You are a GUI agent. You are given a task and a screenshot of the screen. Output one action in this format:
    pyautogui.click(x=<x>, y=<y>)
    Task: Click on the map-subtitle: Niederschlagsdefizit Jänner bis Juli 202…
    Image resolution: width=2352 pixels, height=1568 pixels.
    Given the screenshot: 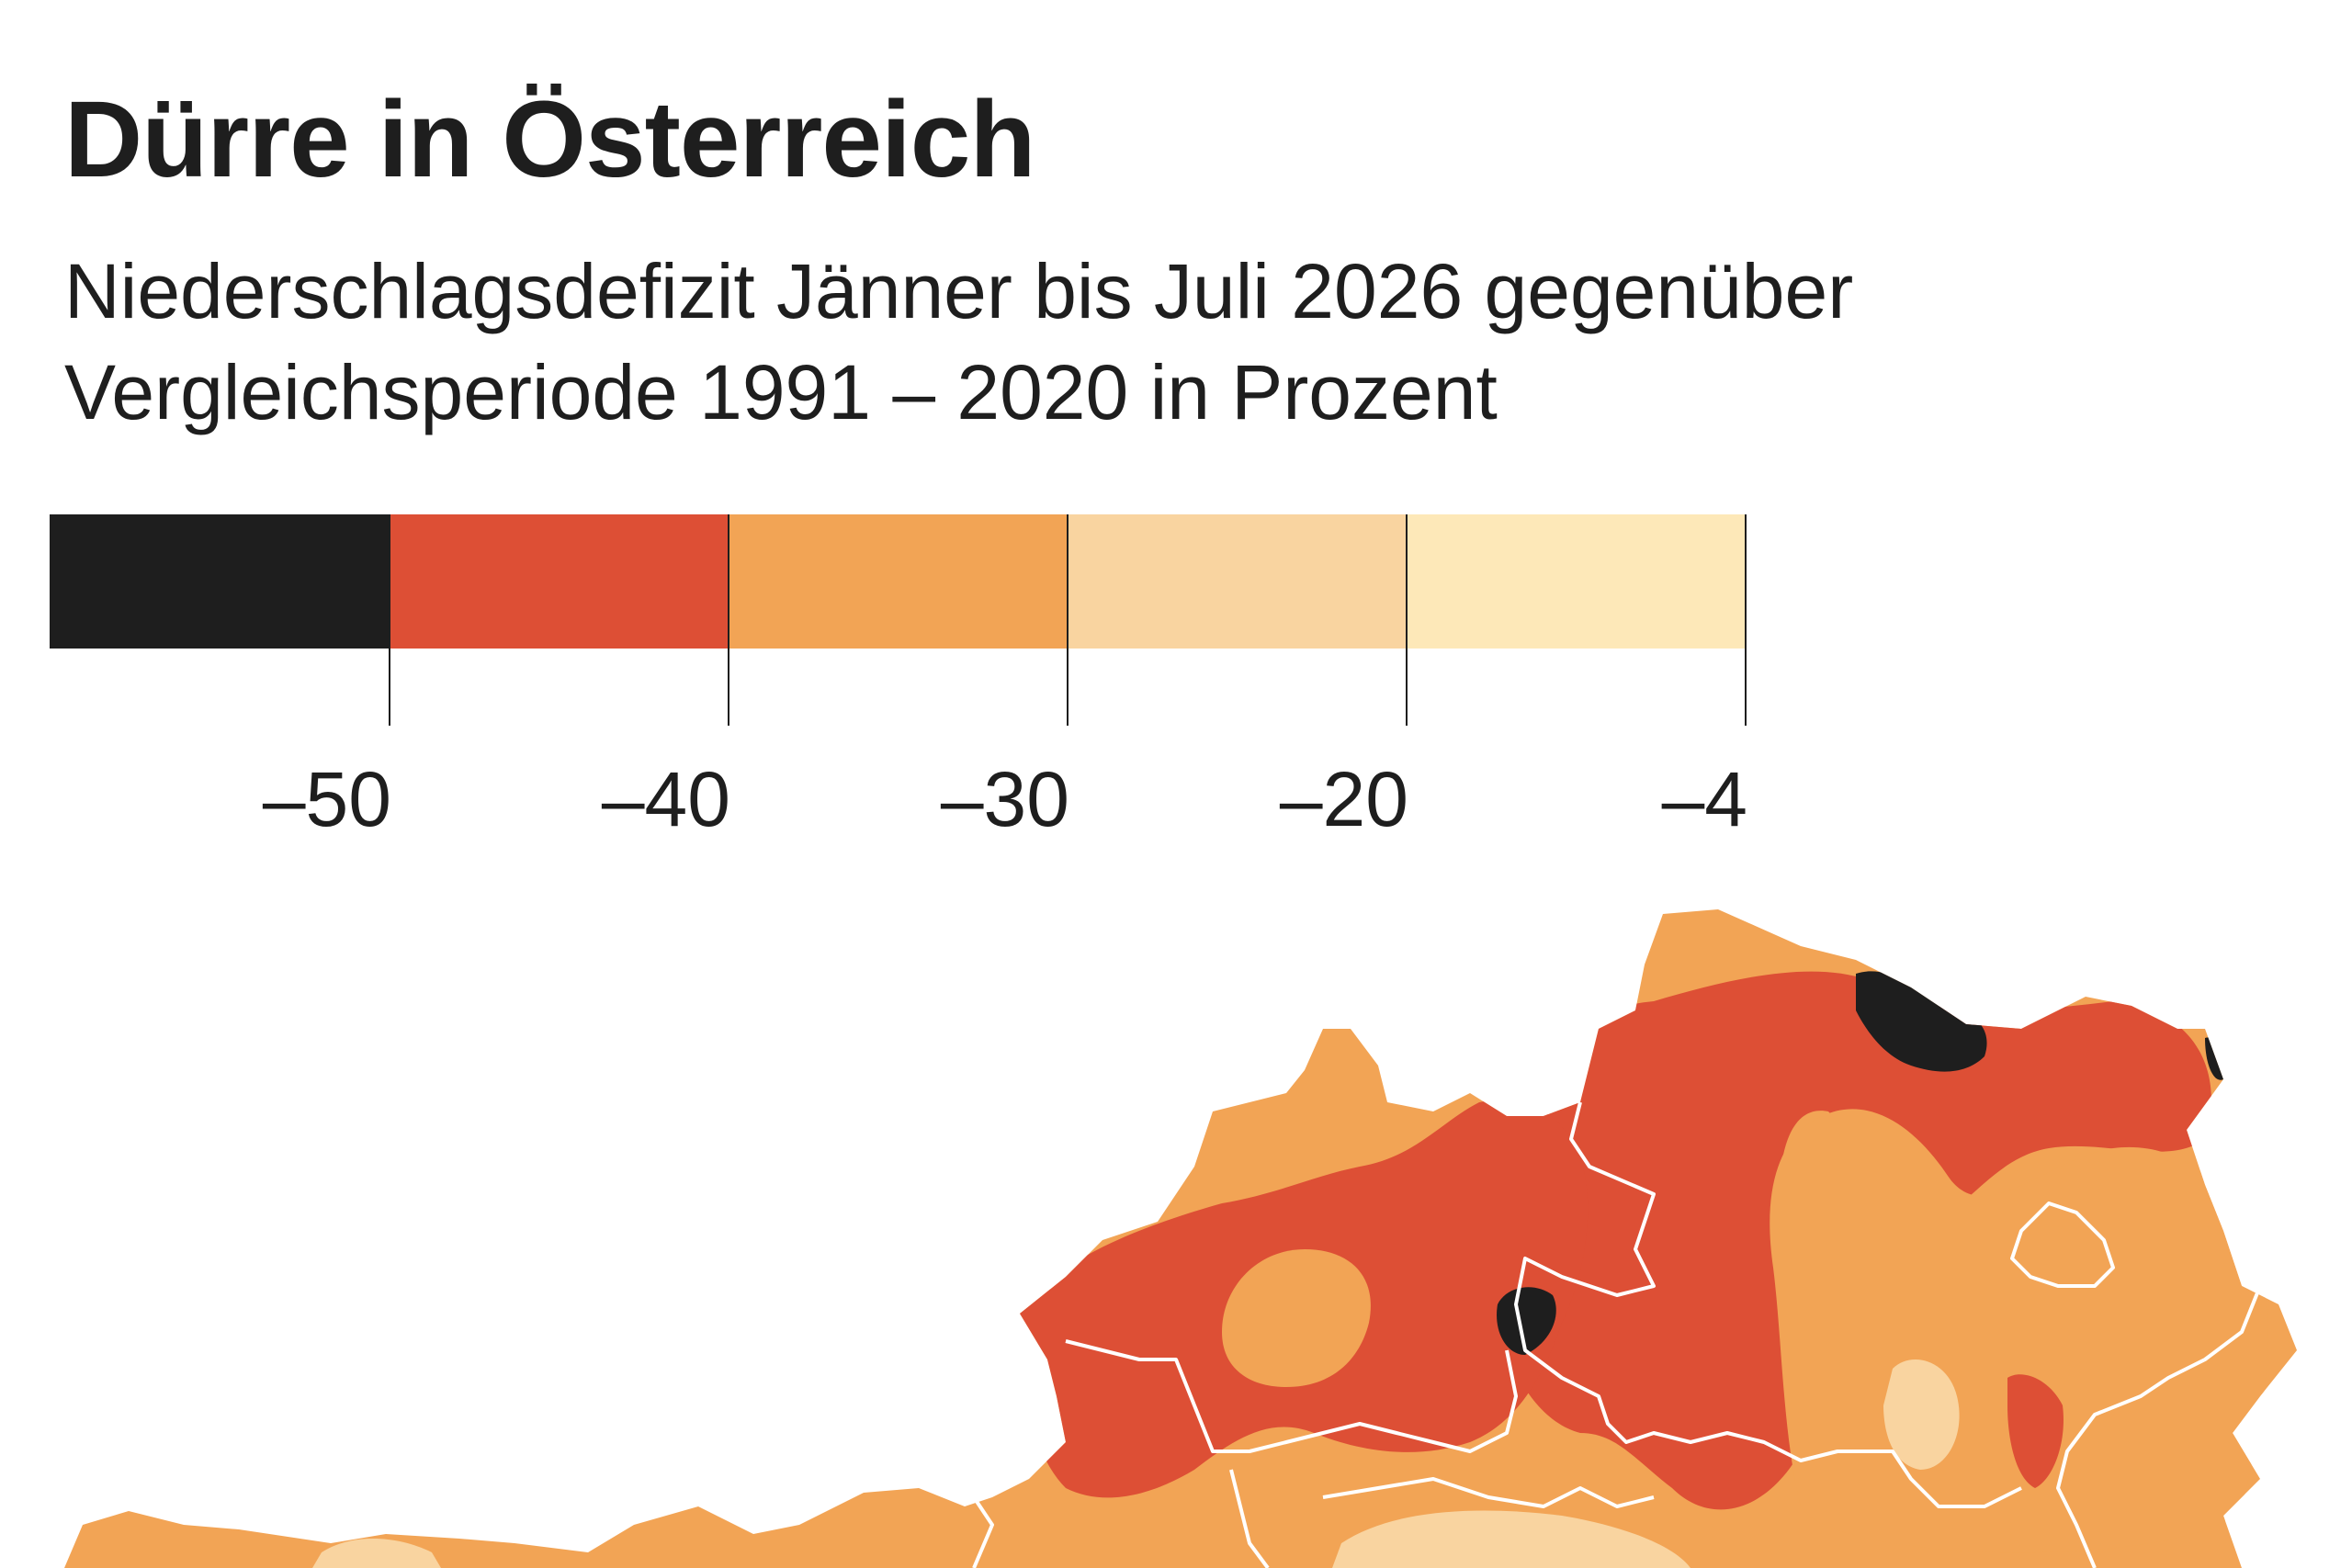 What is the action you would take?
    pyautogui.click(x=1120, y=342)
    